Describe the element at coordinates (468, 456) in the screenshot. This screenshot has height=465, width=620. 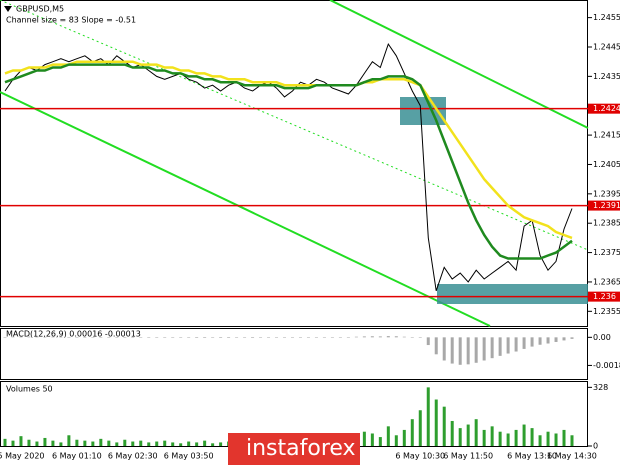
I see `x-tick-label: 6 May 11:50` at that location.